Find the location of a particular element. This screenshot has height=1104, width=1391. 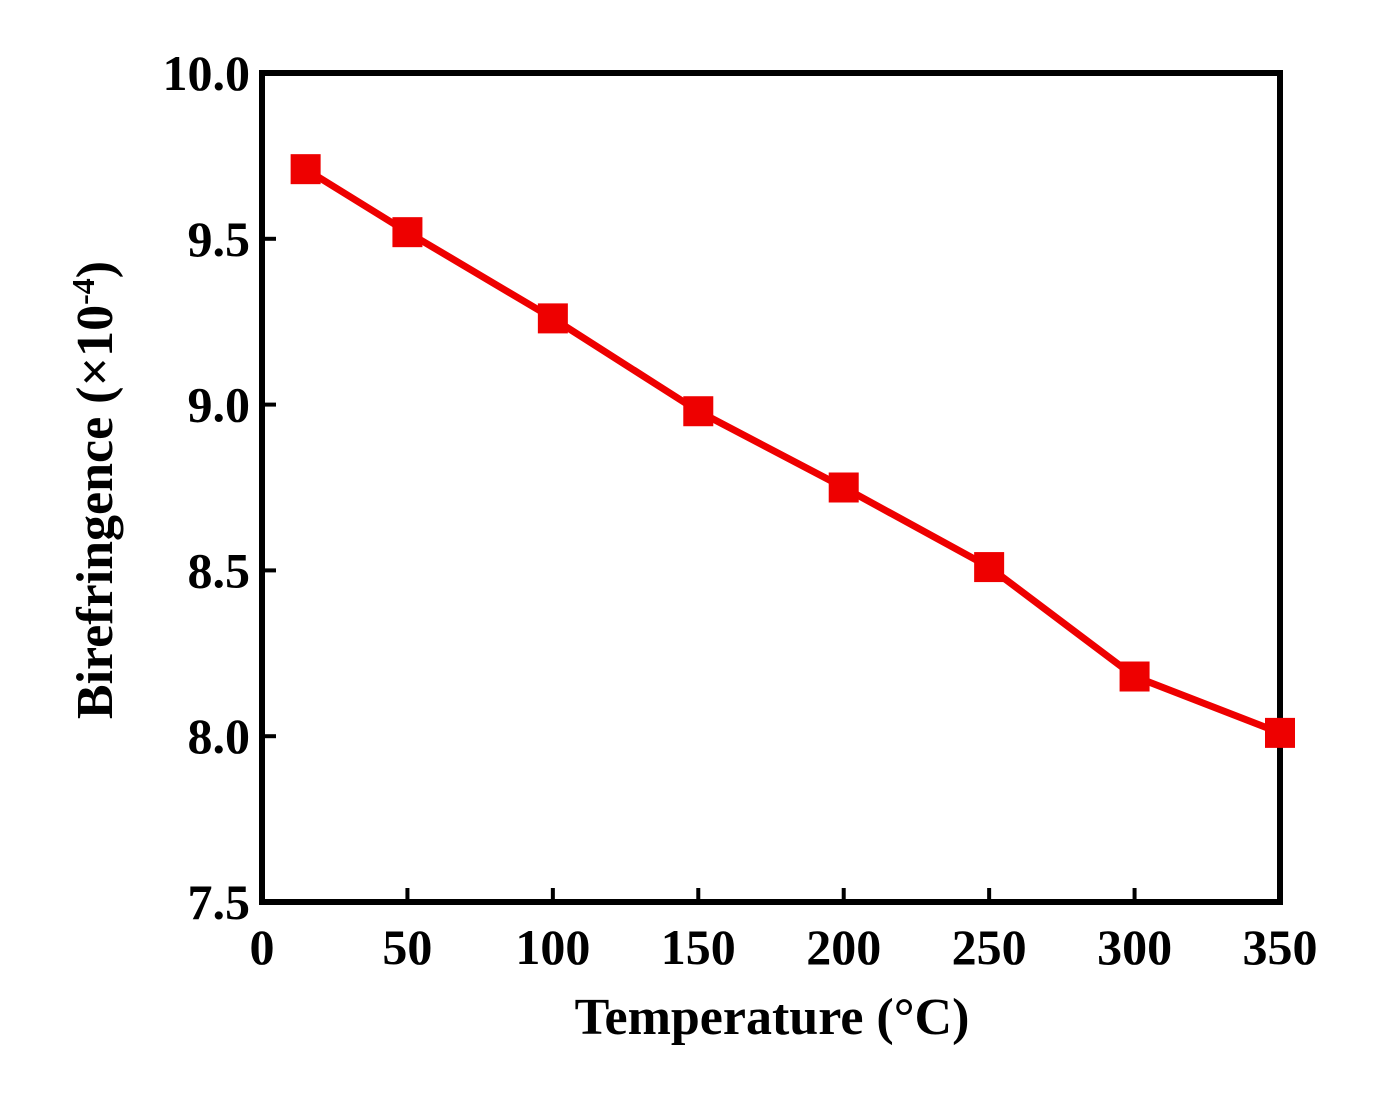

x-tick-label: 50 is located at coordinates (407, 947).